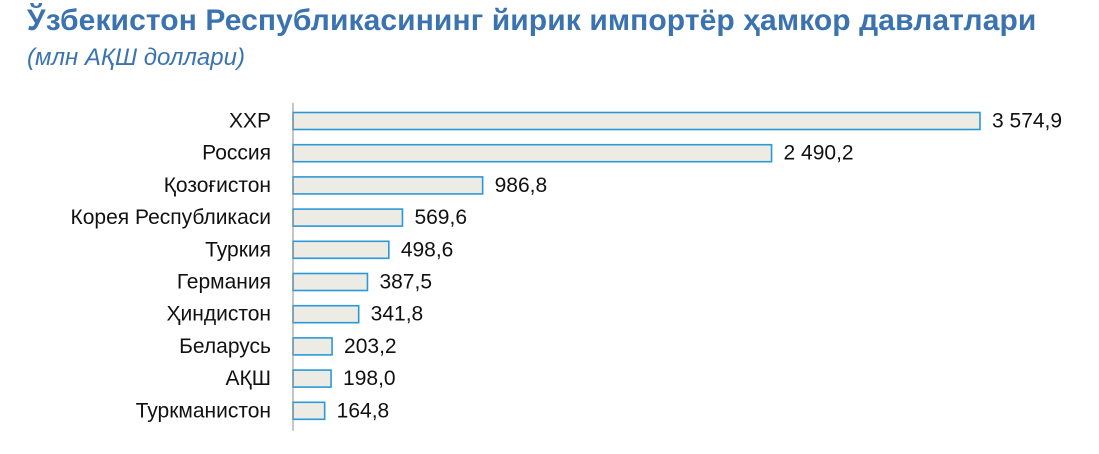 The width and height of the screenshot is (1099, 454). What do you see at coordinates (369, 378) in the screenshot?
I see `value-label: 198,0` at bounding box center [369, 378].